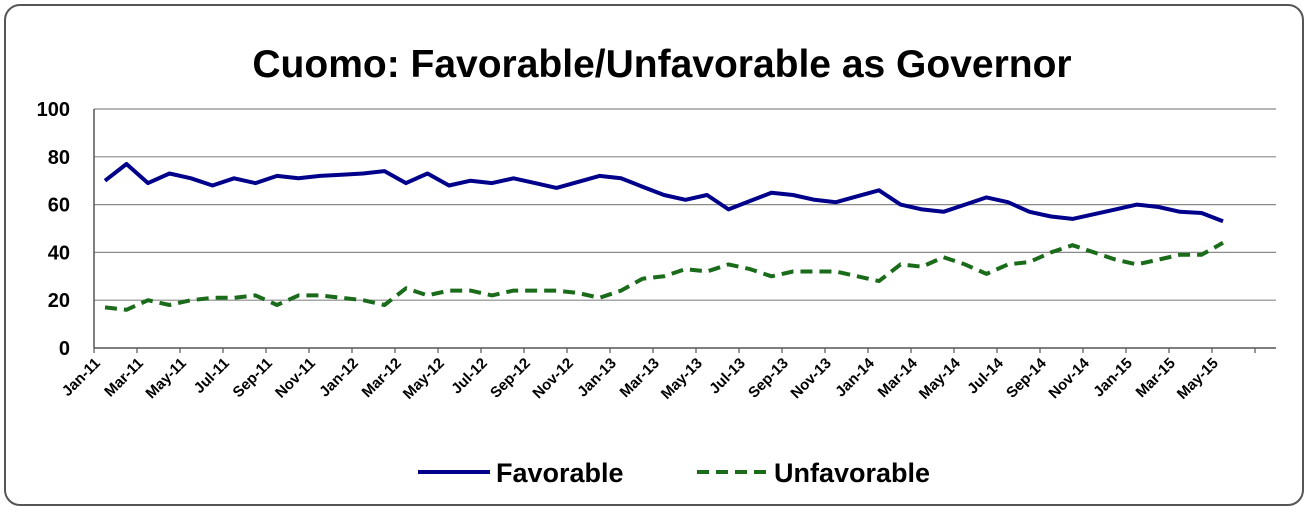  Describe the element at coordinates (59, 206) in the screenshot. I see `y-tick-label: 60` at that location.